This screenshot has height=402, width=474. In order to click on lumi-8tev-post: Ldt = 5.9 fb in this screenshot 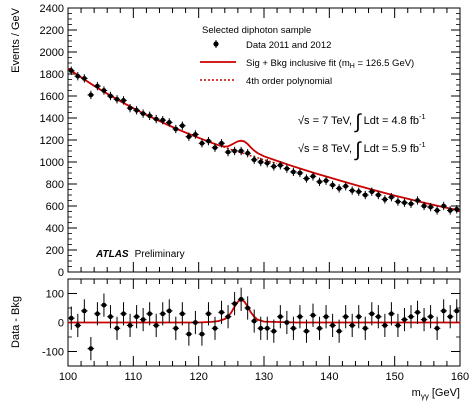, I will do `click(390, 149)`.